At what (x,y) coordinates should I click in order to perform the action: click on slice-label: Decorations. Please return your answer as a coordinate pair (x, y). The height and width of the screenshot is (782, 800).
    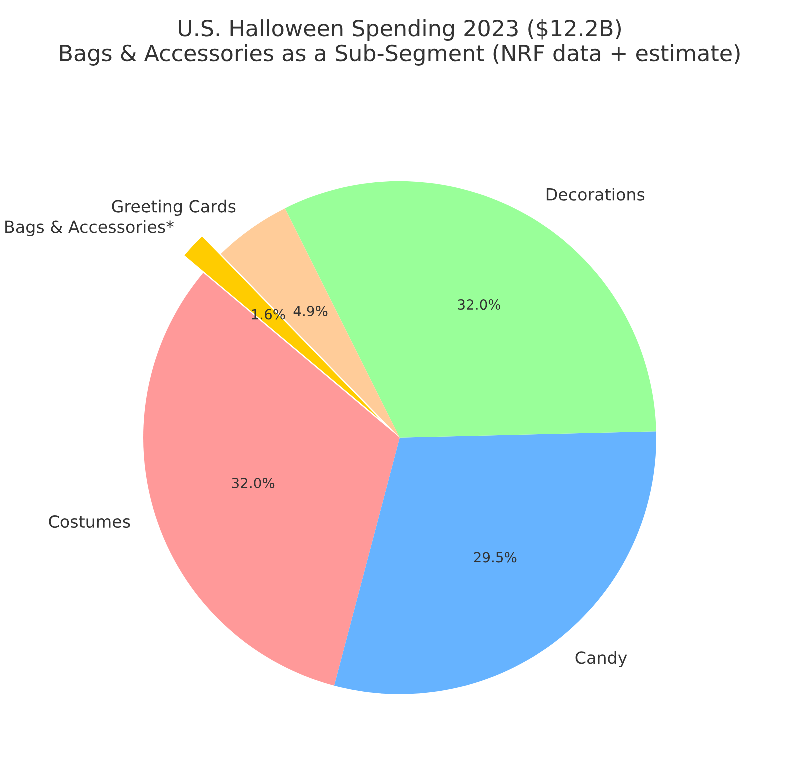
    Looking at the image, I should click on (595, 194).